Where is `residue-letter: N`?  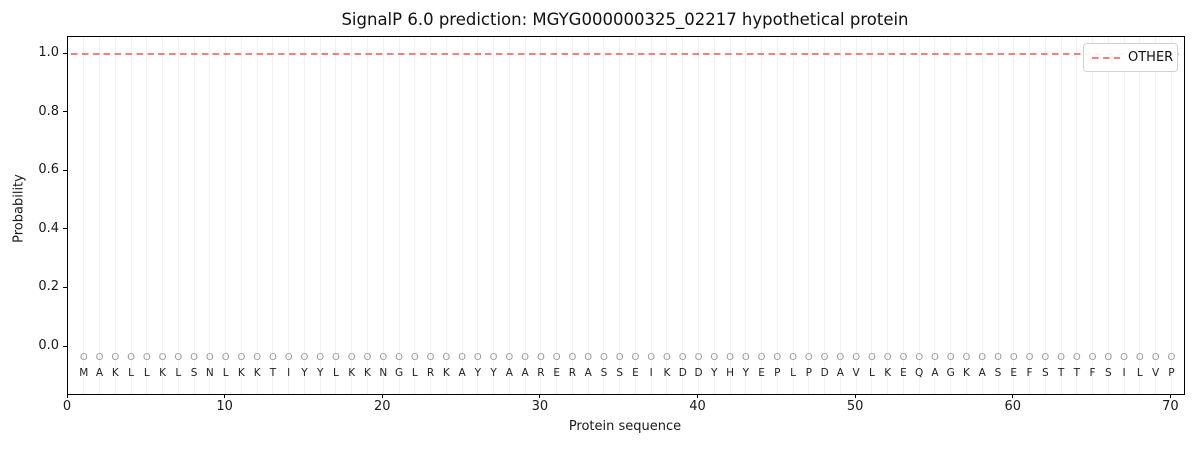
residue-letter: N is located at coordinates (383, 373).